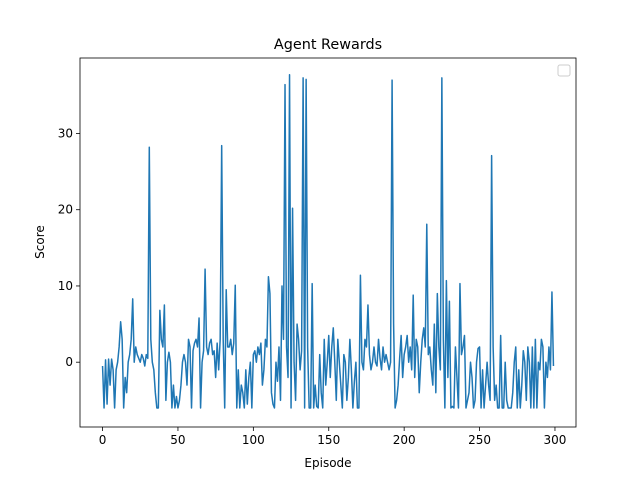 The image size is (640, 480). I want to click on x-tick-label: 50, so click(177, 440).